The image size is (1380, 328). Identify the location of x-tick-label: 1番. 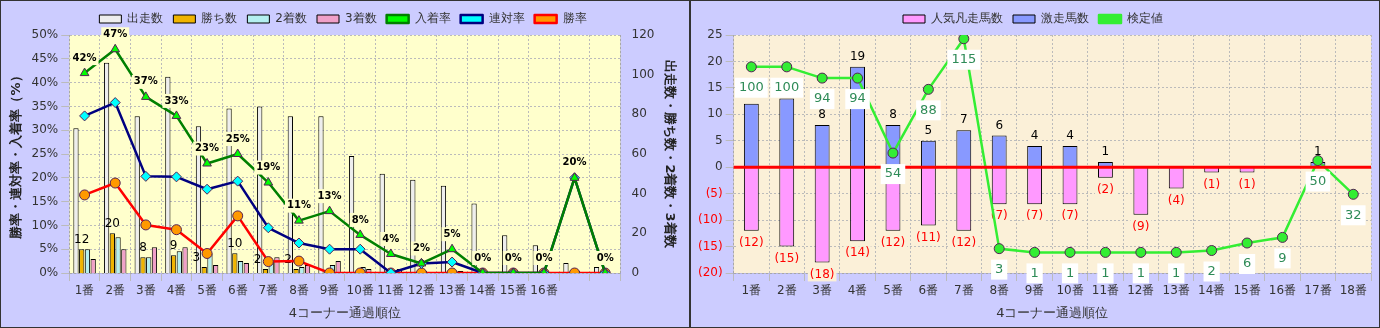
(751, 290).